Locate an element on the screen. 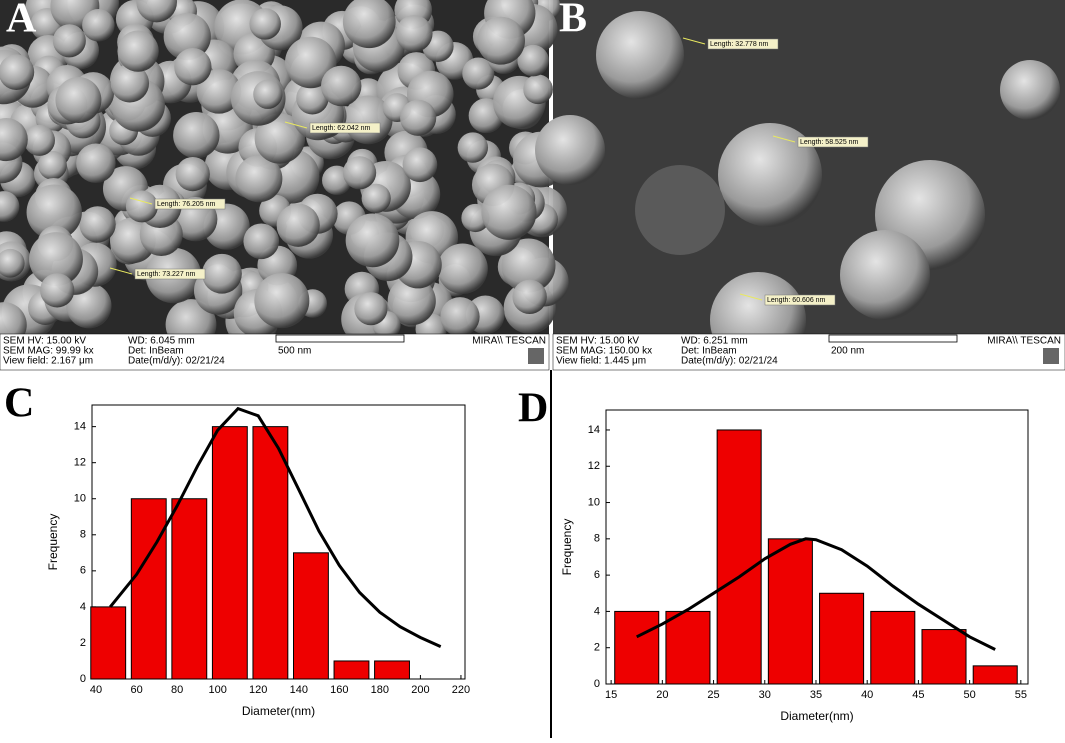 This screenshot has height=743, width=1065. y-tick-label: 10 is located at coordinates (80, 499).